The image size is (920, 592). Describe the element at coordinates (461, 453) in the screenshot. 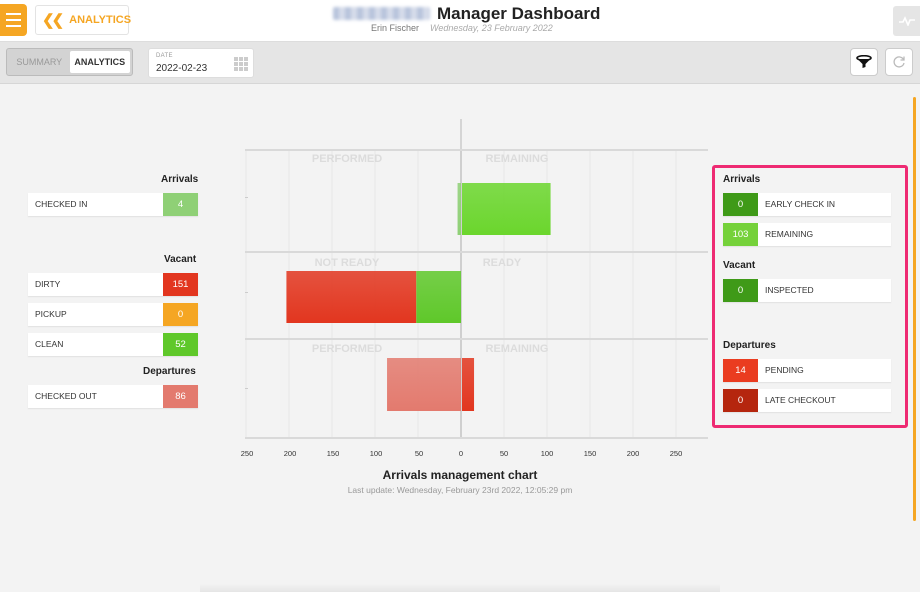

I see `chart-tick-label: 0` at that location.